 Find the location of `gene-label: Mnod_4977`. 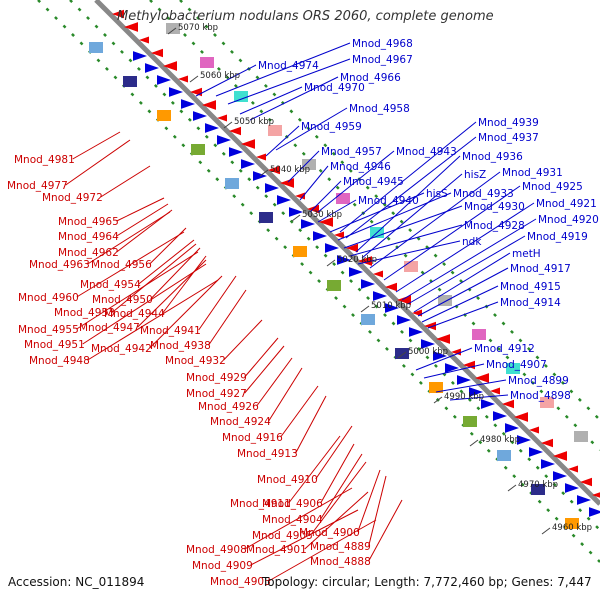

gene-label: Mnod_4977 is located at coordinates (37, 186).